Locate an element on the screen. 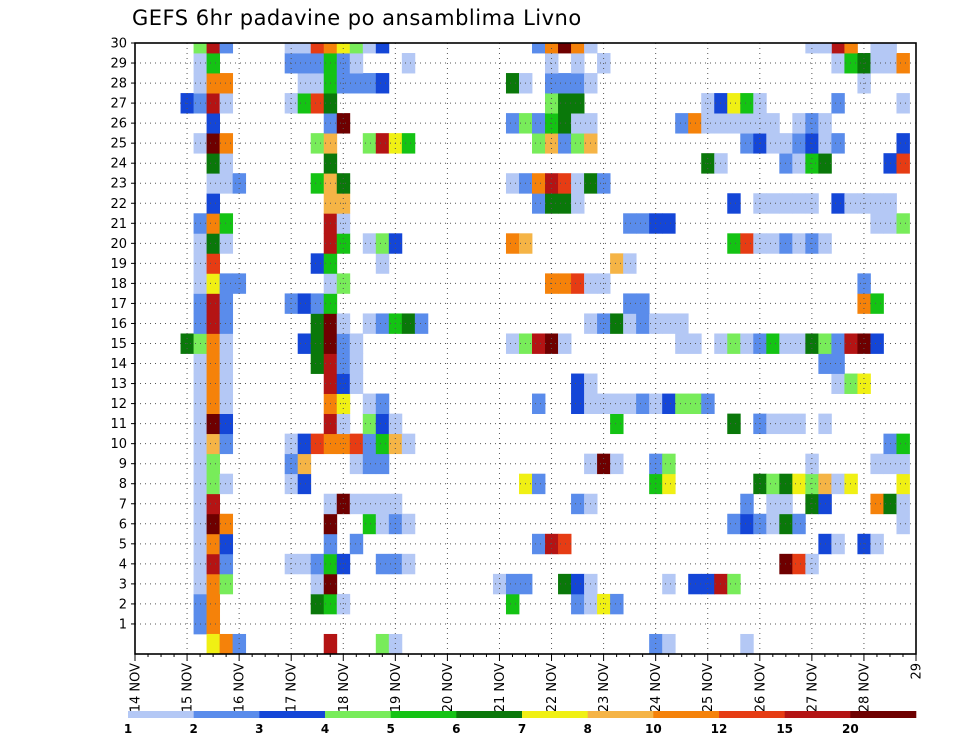  y-tick-label: 24 is located at coordinates (118, 164).